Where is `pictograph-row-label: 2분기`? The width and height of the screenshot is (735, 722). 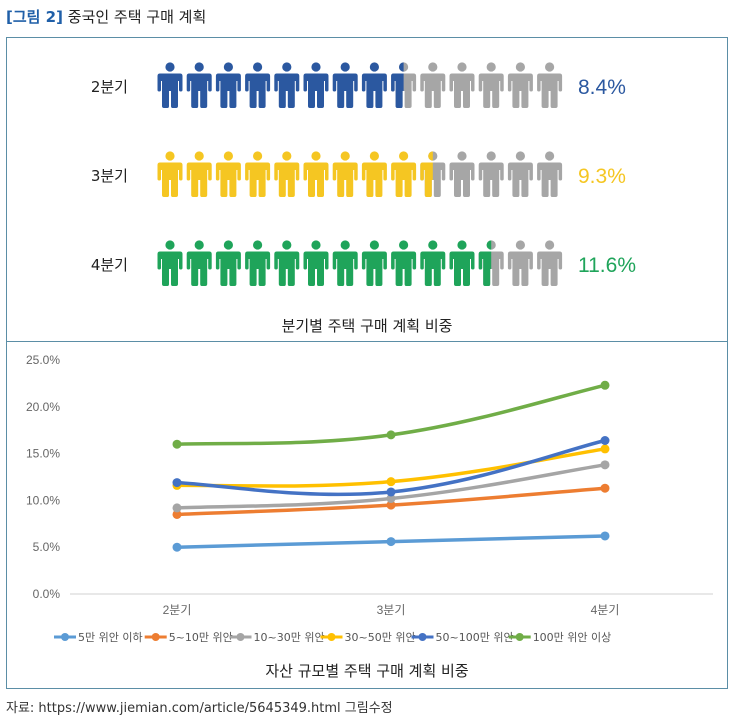
pictograph-row-label: 2분기 is located at coordinates (109, 87).